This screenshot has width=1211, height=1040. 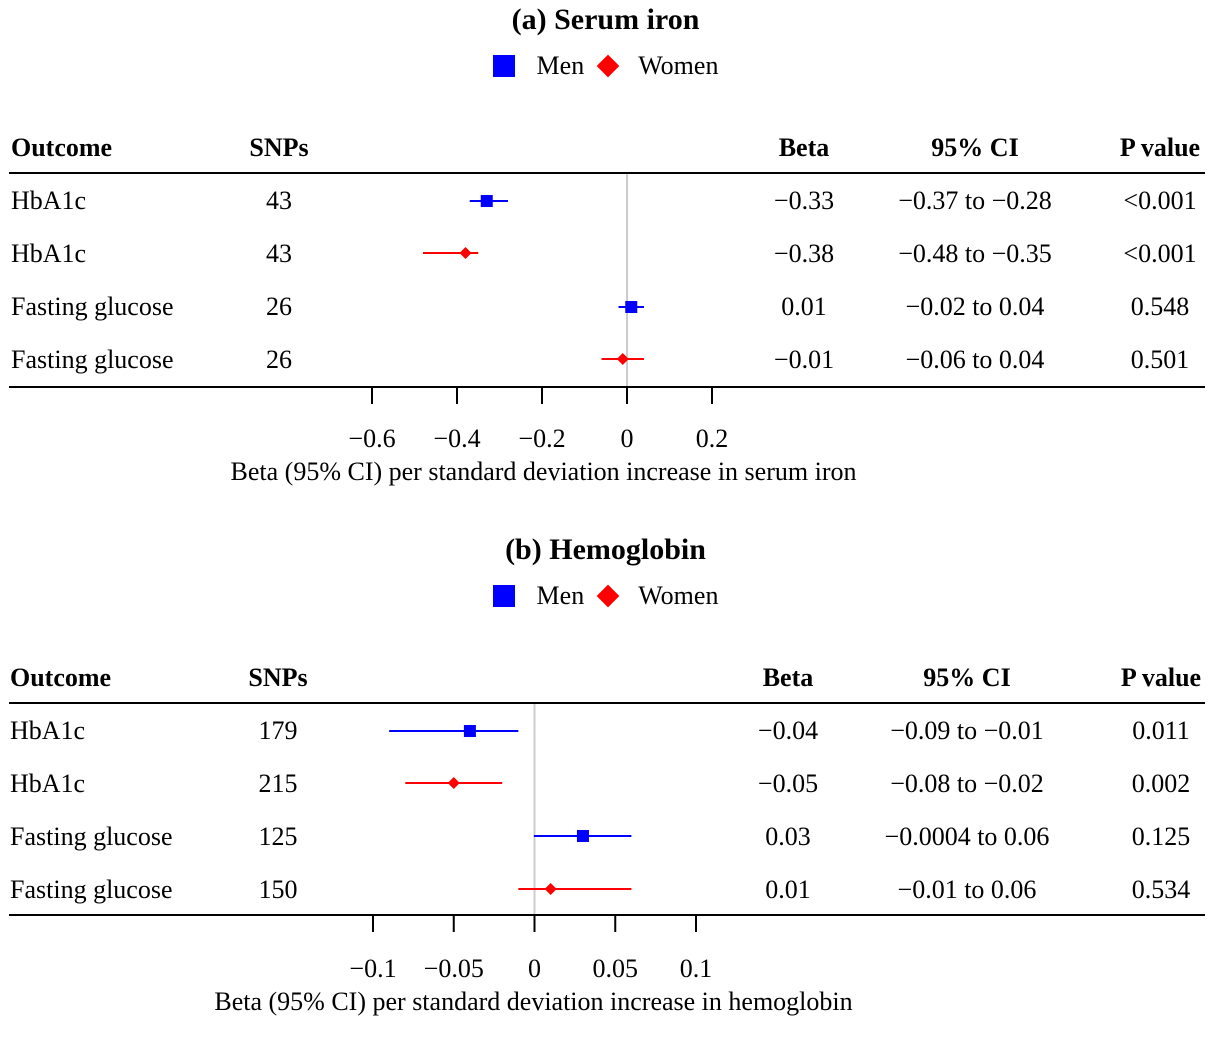 I want to click on forest-plot-area: −0.6 −0.4 −0.2 0 0.2, so click(x=538, y=313).